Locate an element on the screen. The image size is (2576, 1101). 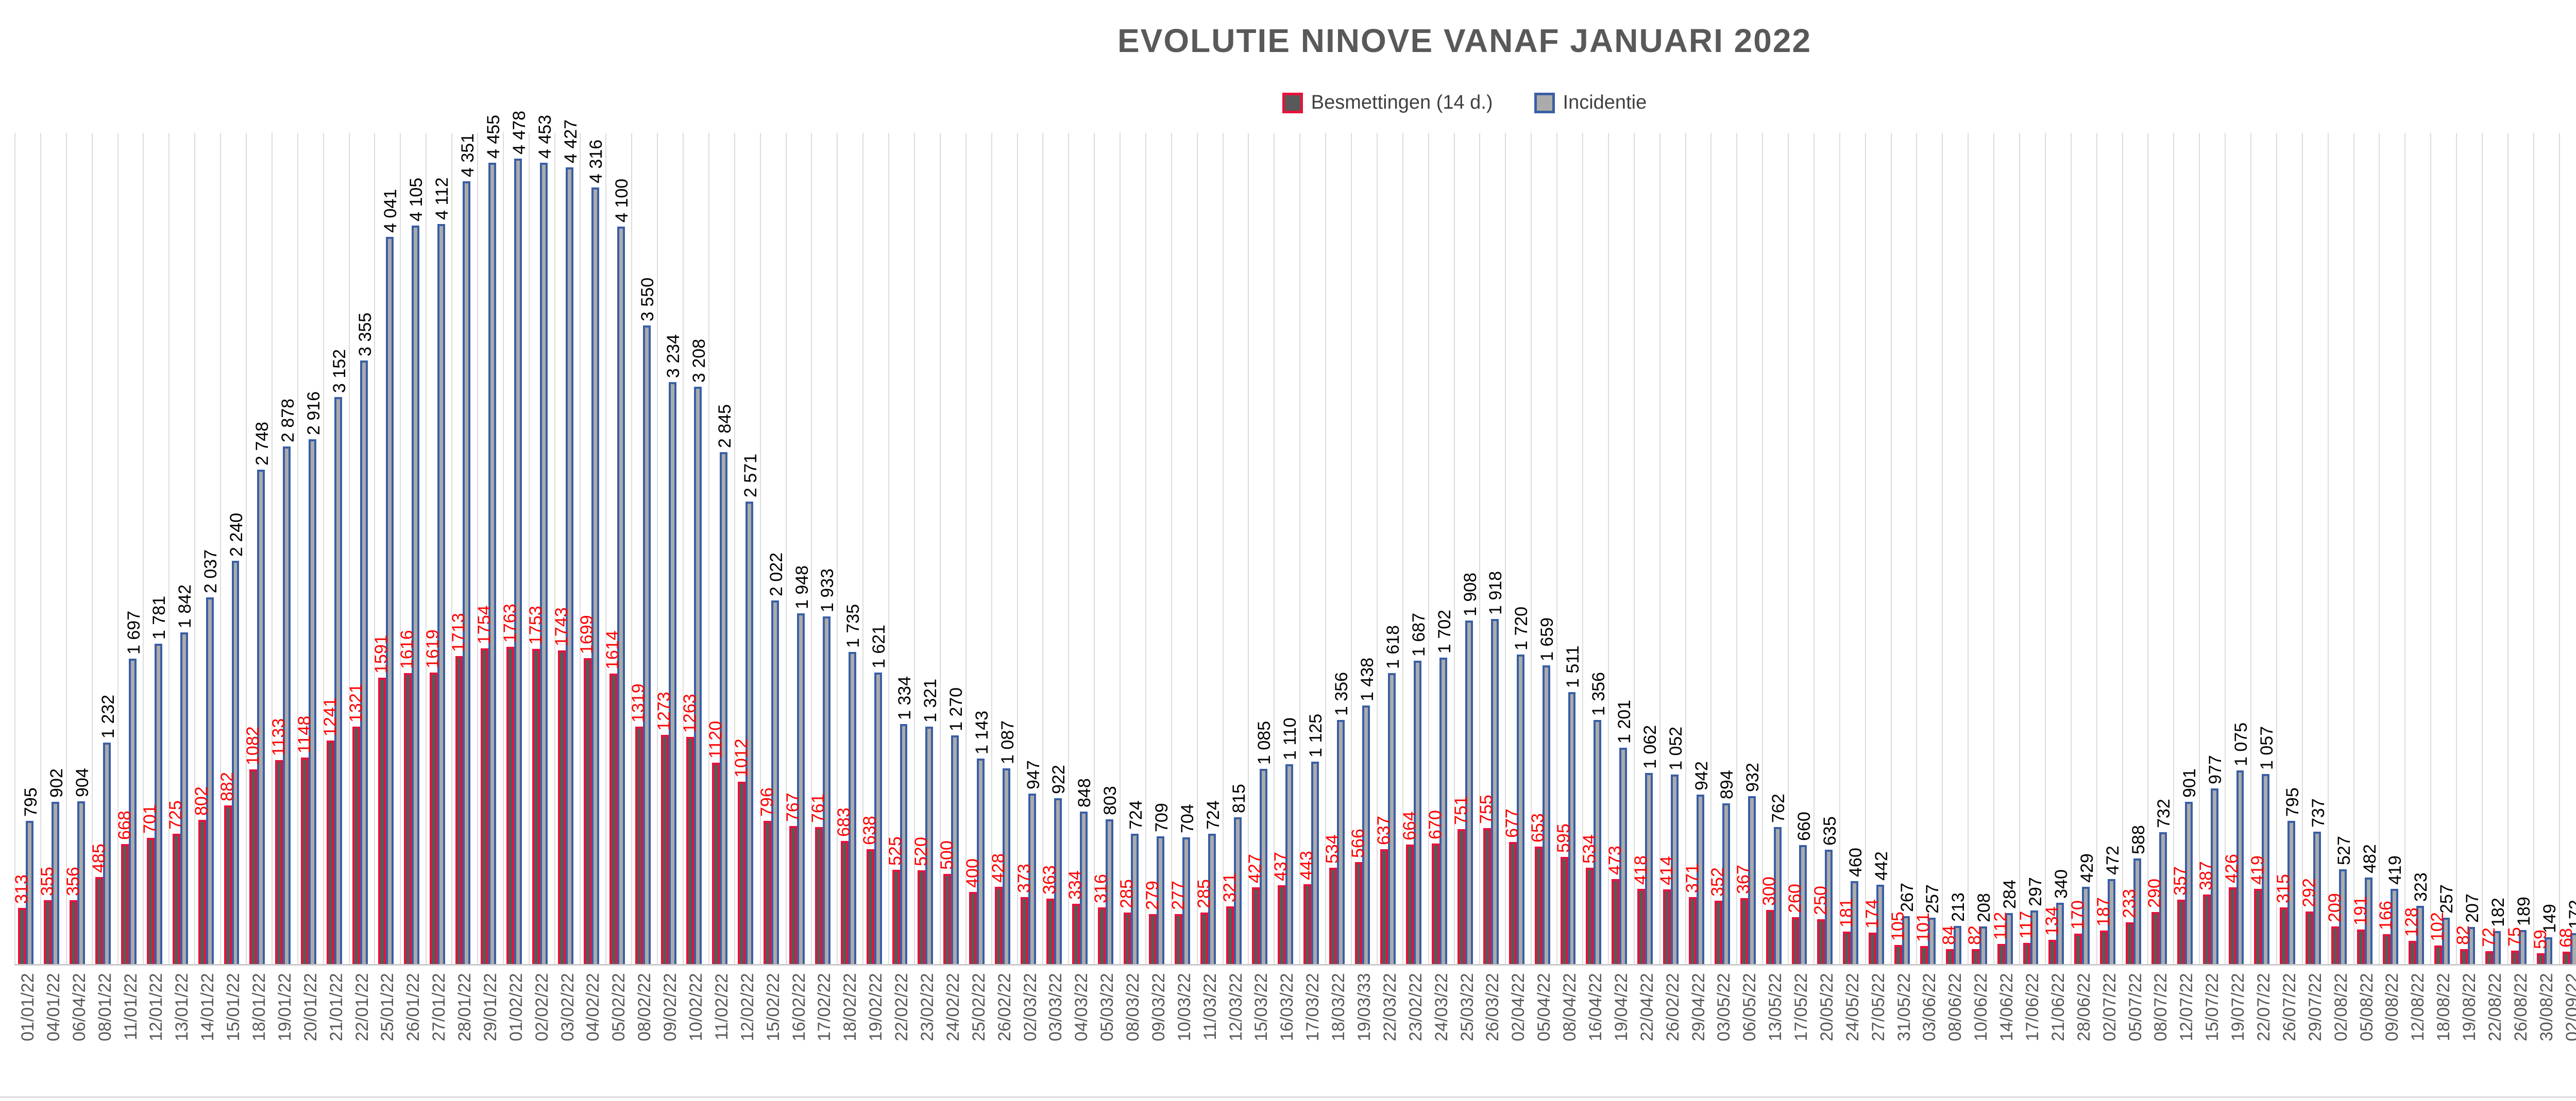
date-label: 19/02/22 is located at coordinates (876, 1007).